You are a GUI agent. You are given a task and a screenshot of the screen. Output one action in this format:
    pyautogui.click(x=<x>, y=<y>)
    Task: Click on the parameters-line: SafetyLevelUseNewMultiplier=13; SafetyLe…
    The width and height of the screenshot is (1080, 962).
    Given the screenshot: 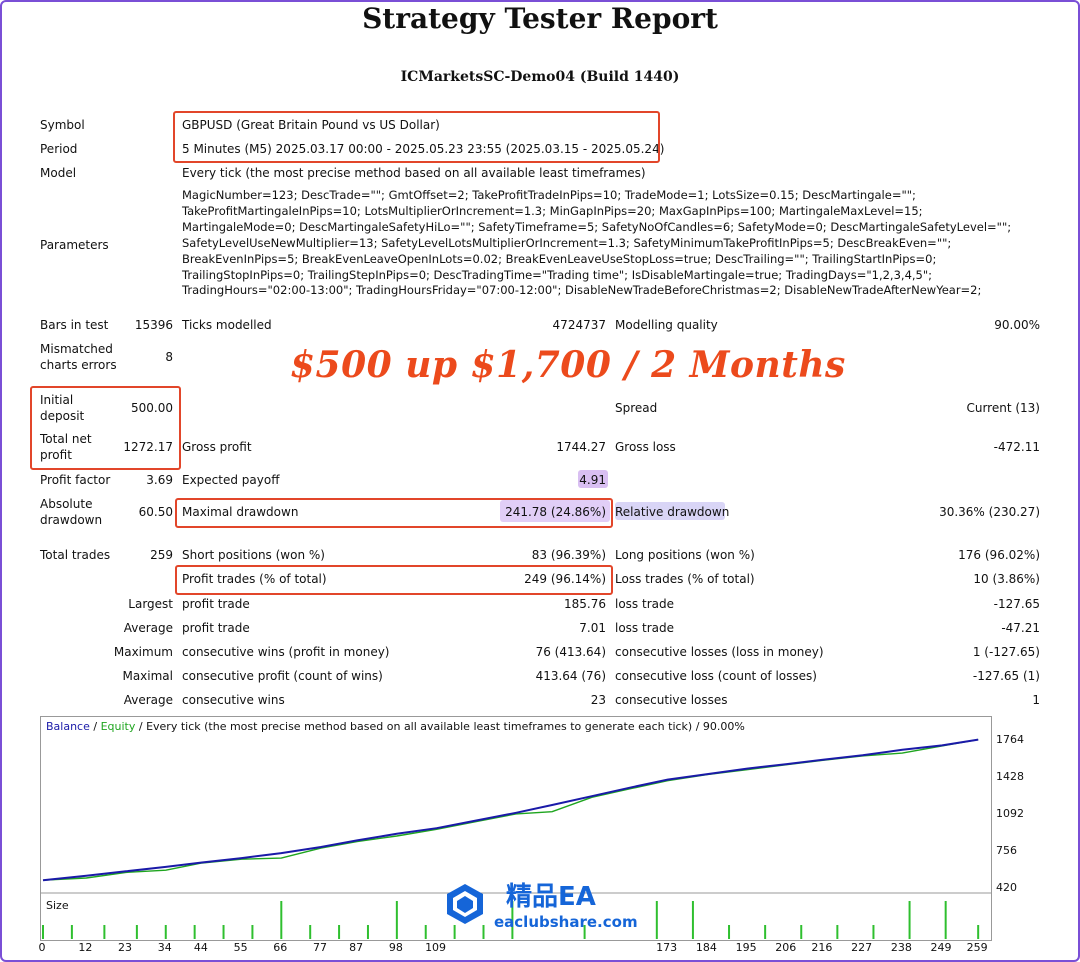 What is the action you would take?
    pyautogui.click(x=567, y=242)
    